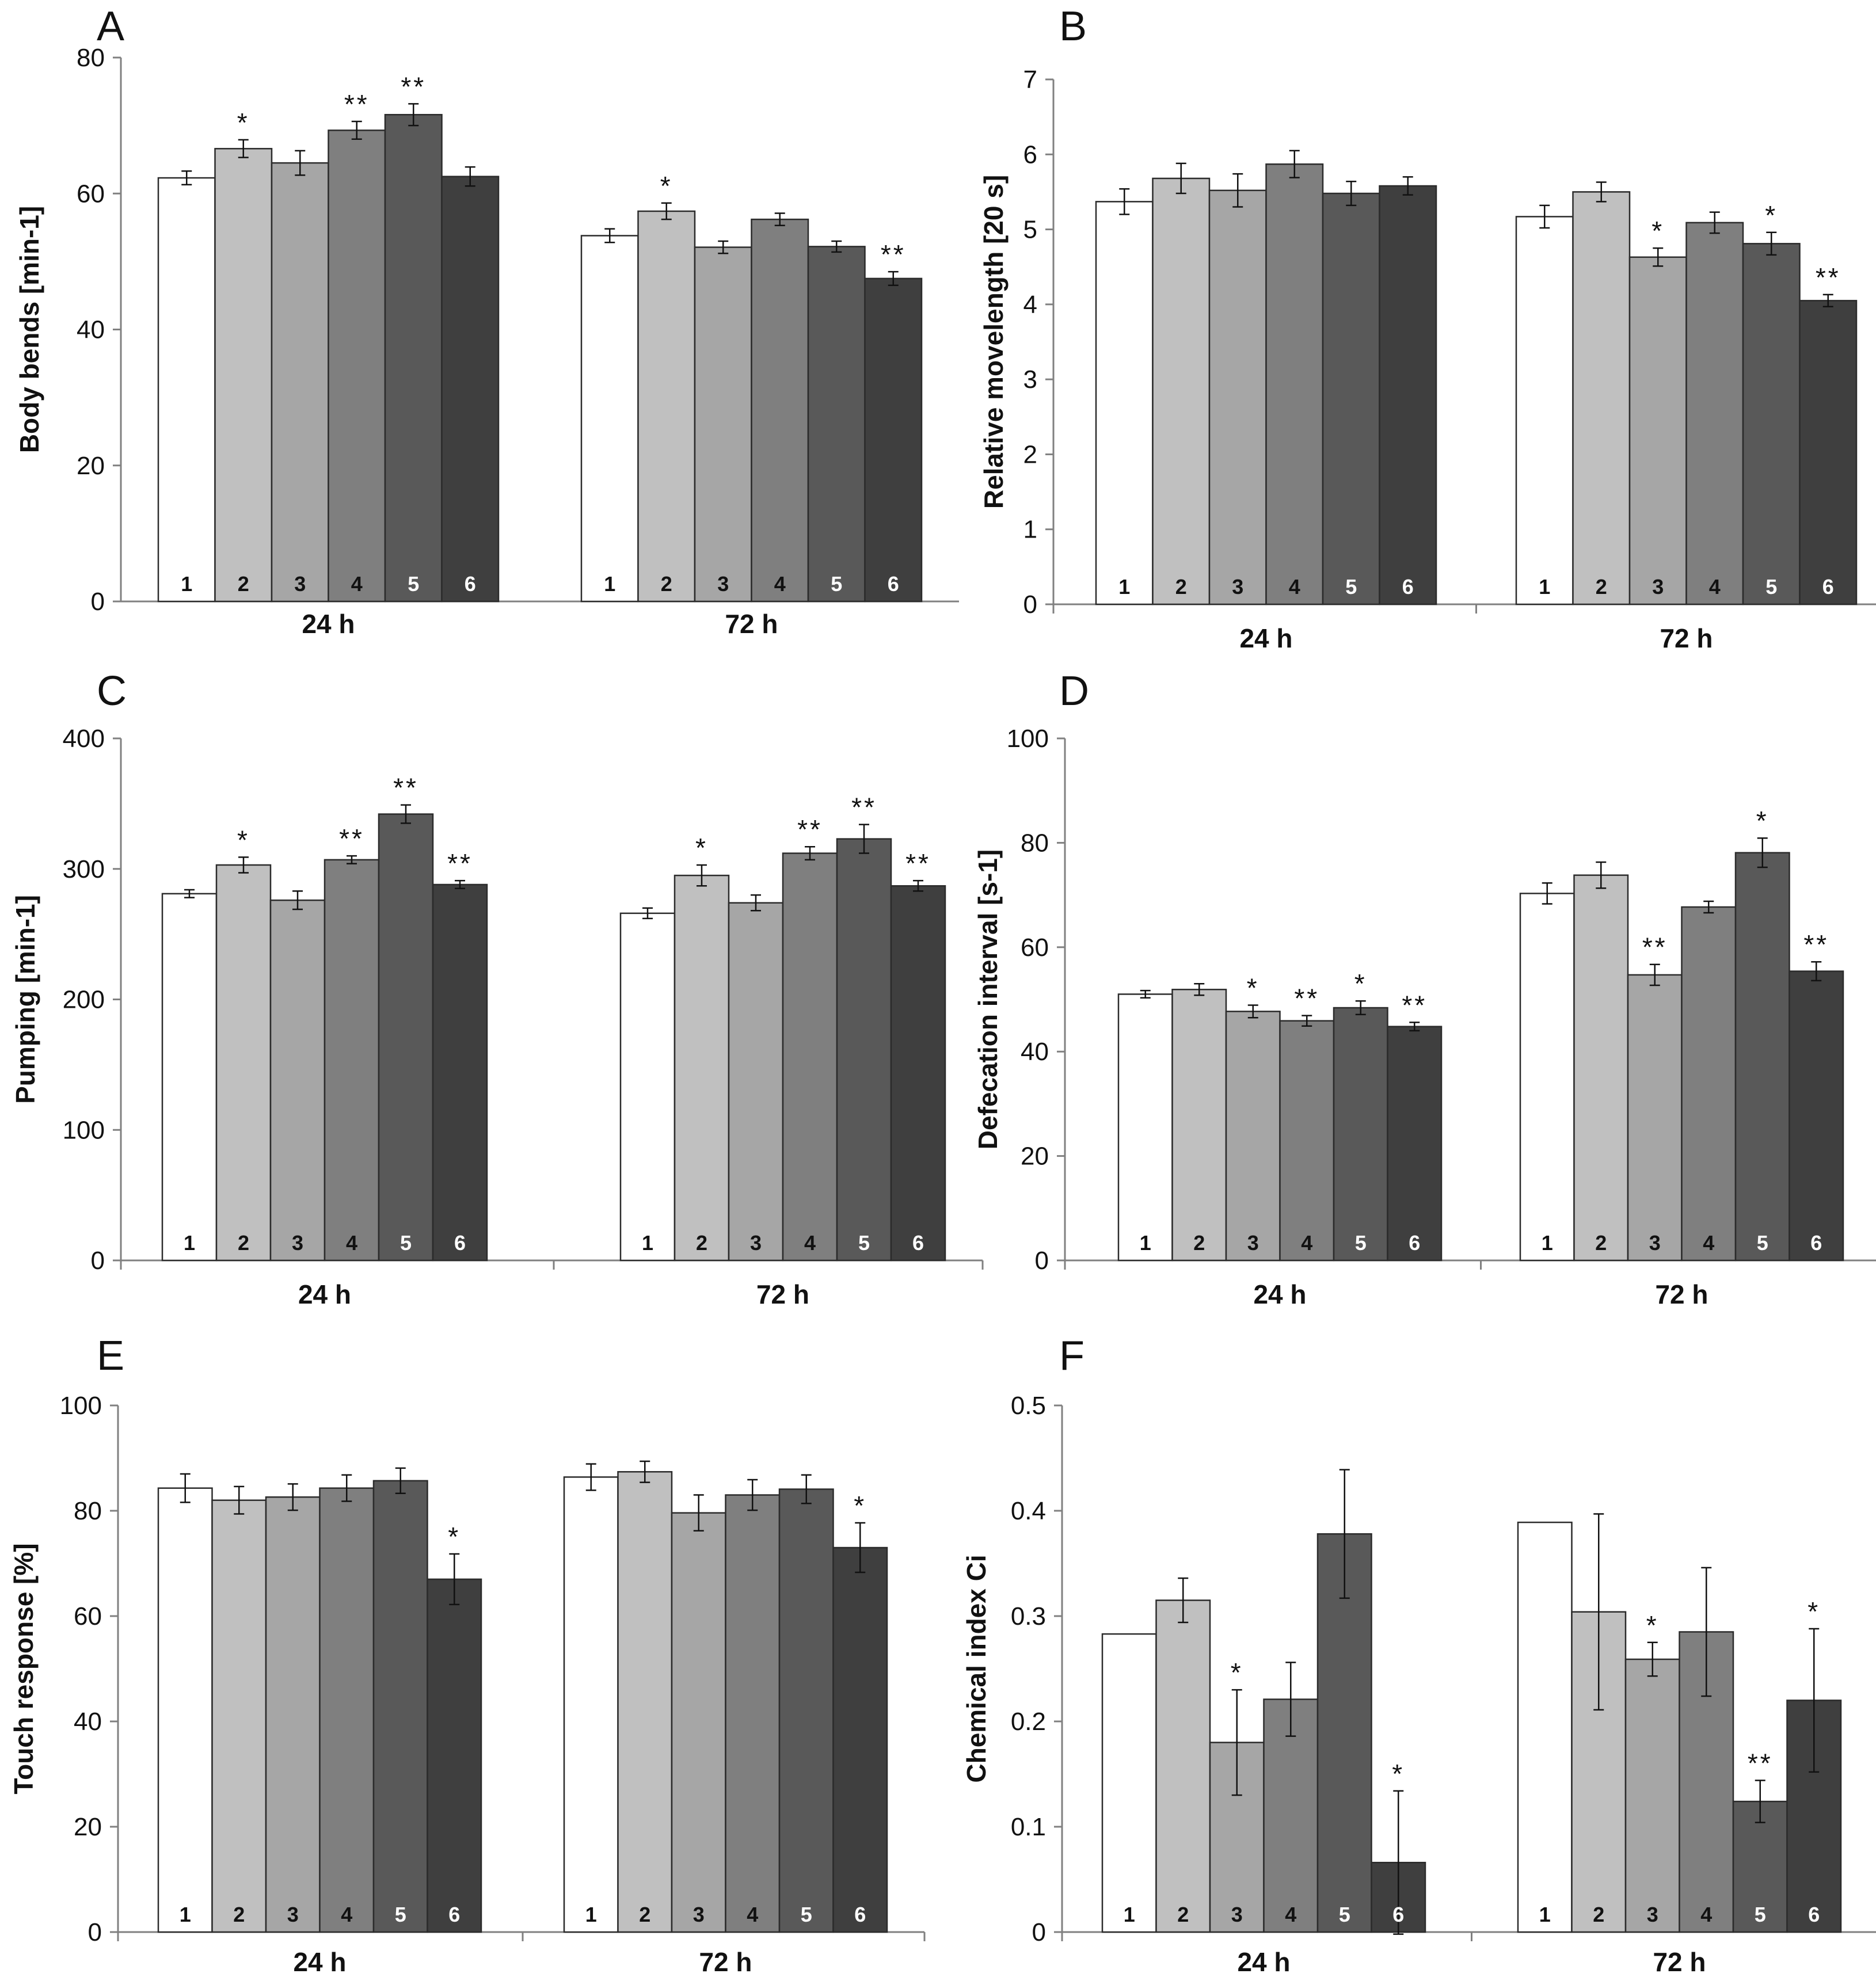  What do you see at coordinates (29, 329) in the screenshot?
I see `y-axis-label: Body bends [min-1]` at bounding box center [29, 329].